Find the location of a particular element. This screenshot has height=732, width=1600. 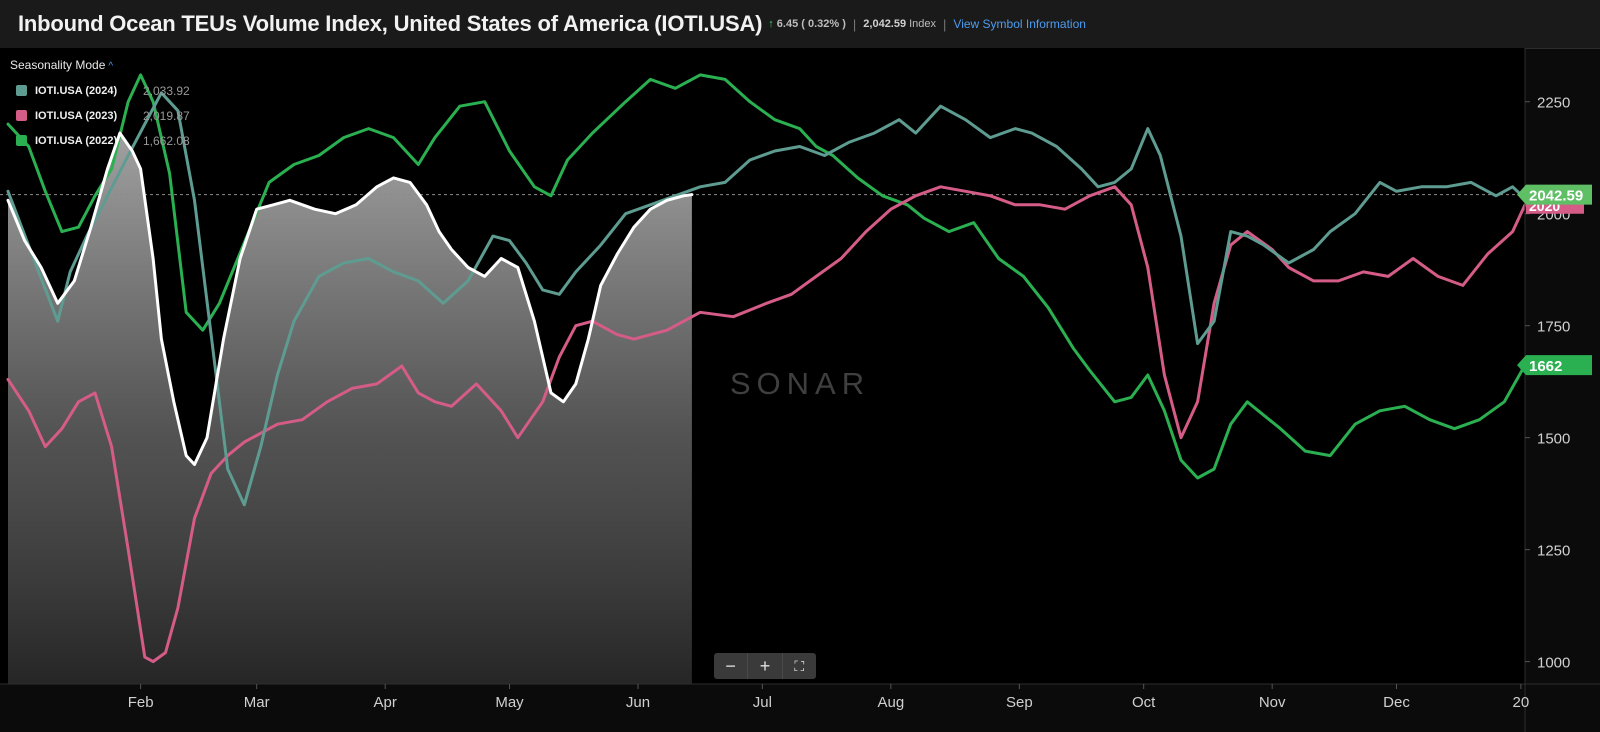

x-tick-label: Sep is located at coordinates (1019, 702).